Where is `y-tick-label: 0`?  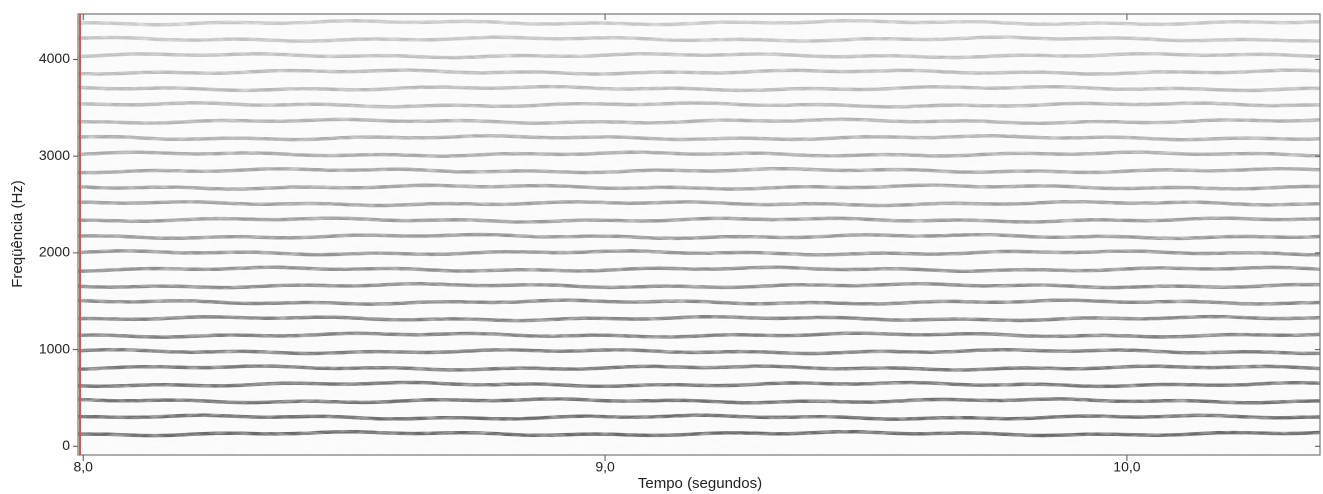
y-tick-label: 0 is located at coordinates (66, 445).